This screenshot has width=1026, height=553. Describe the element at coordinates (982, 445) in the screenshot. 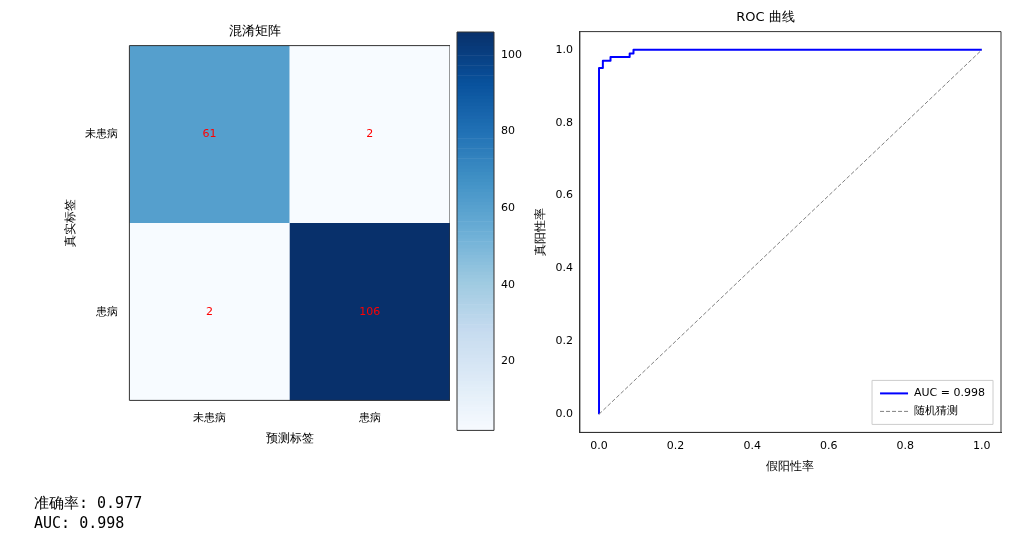

I see `x-tick-label: 1.0` at that location.